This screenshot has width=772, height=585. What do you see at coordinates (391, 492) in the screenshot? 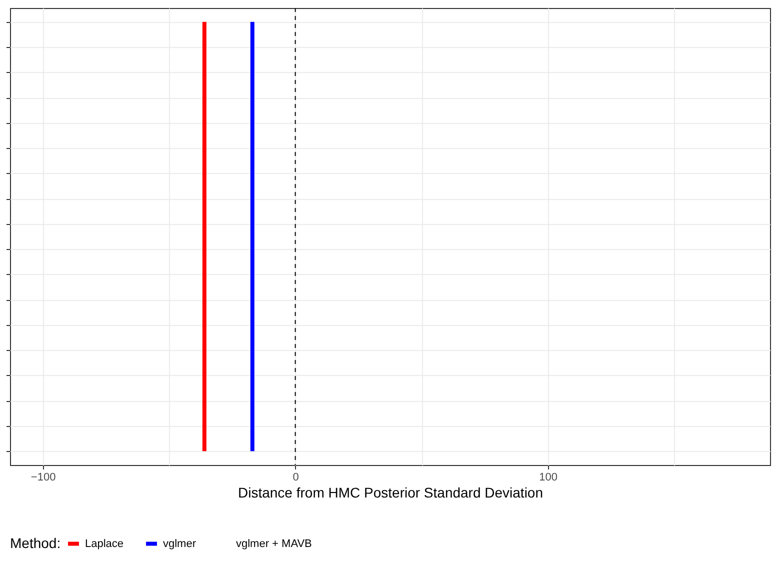
I see `x-axis-title: Distance from HMC Posterior Standard Deviation` at bounding box center [391, 492].